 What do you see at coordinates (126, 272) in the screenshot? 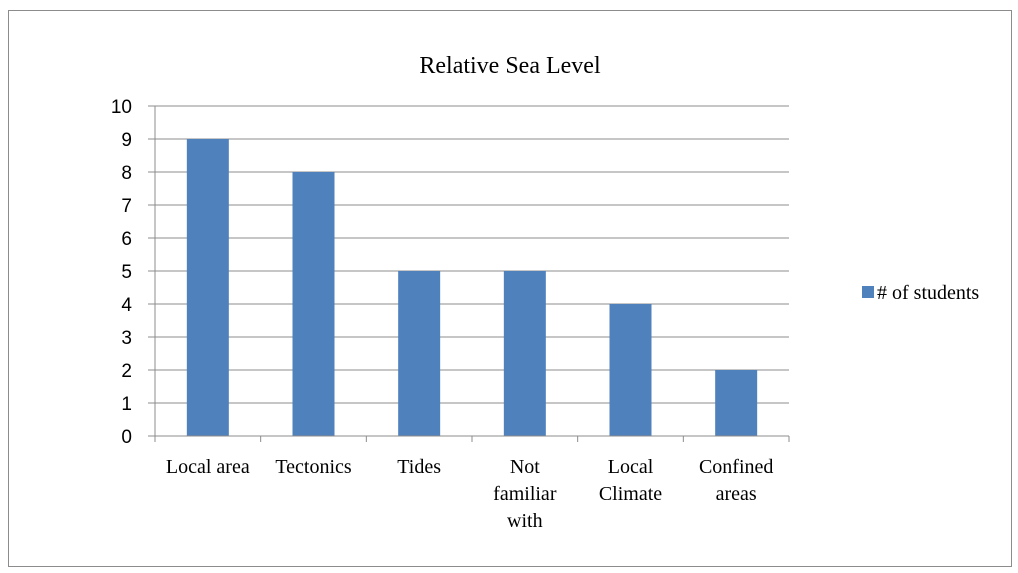
I see `y-tick-label: 5` at bounding box center [126, 272].